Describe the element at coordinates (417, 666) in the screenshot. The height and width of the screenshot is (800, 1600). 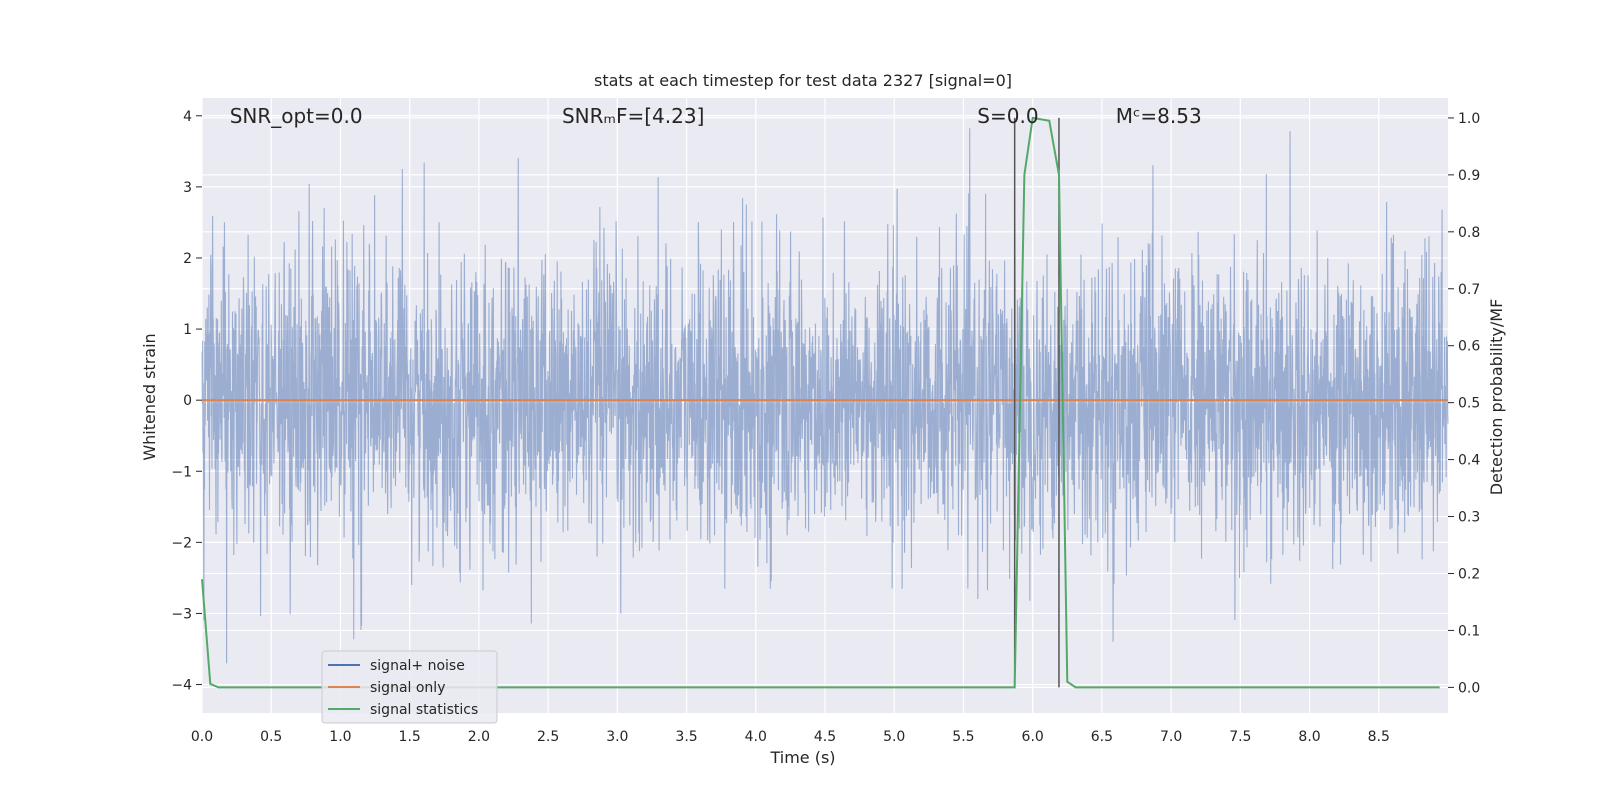
I see `legend-label: signal+ noise` at that location.